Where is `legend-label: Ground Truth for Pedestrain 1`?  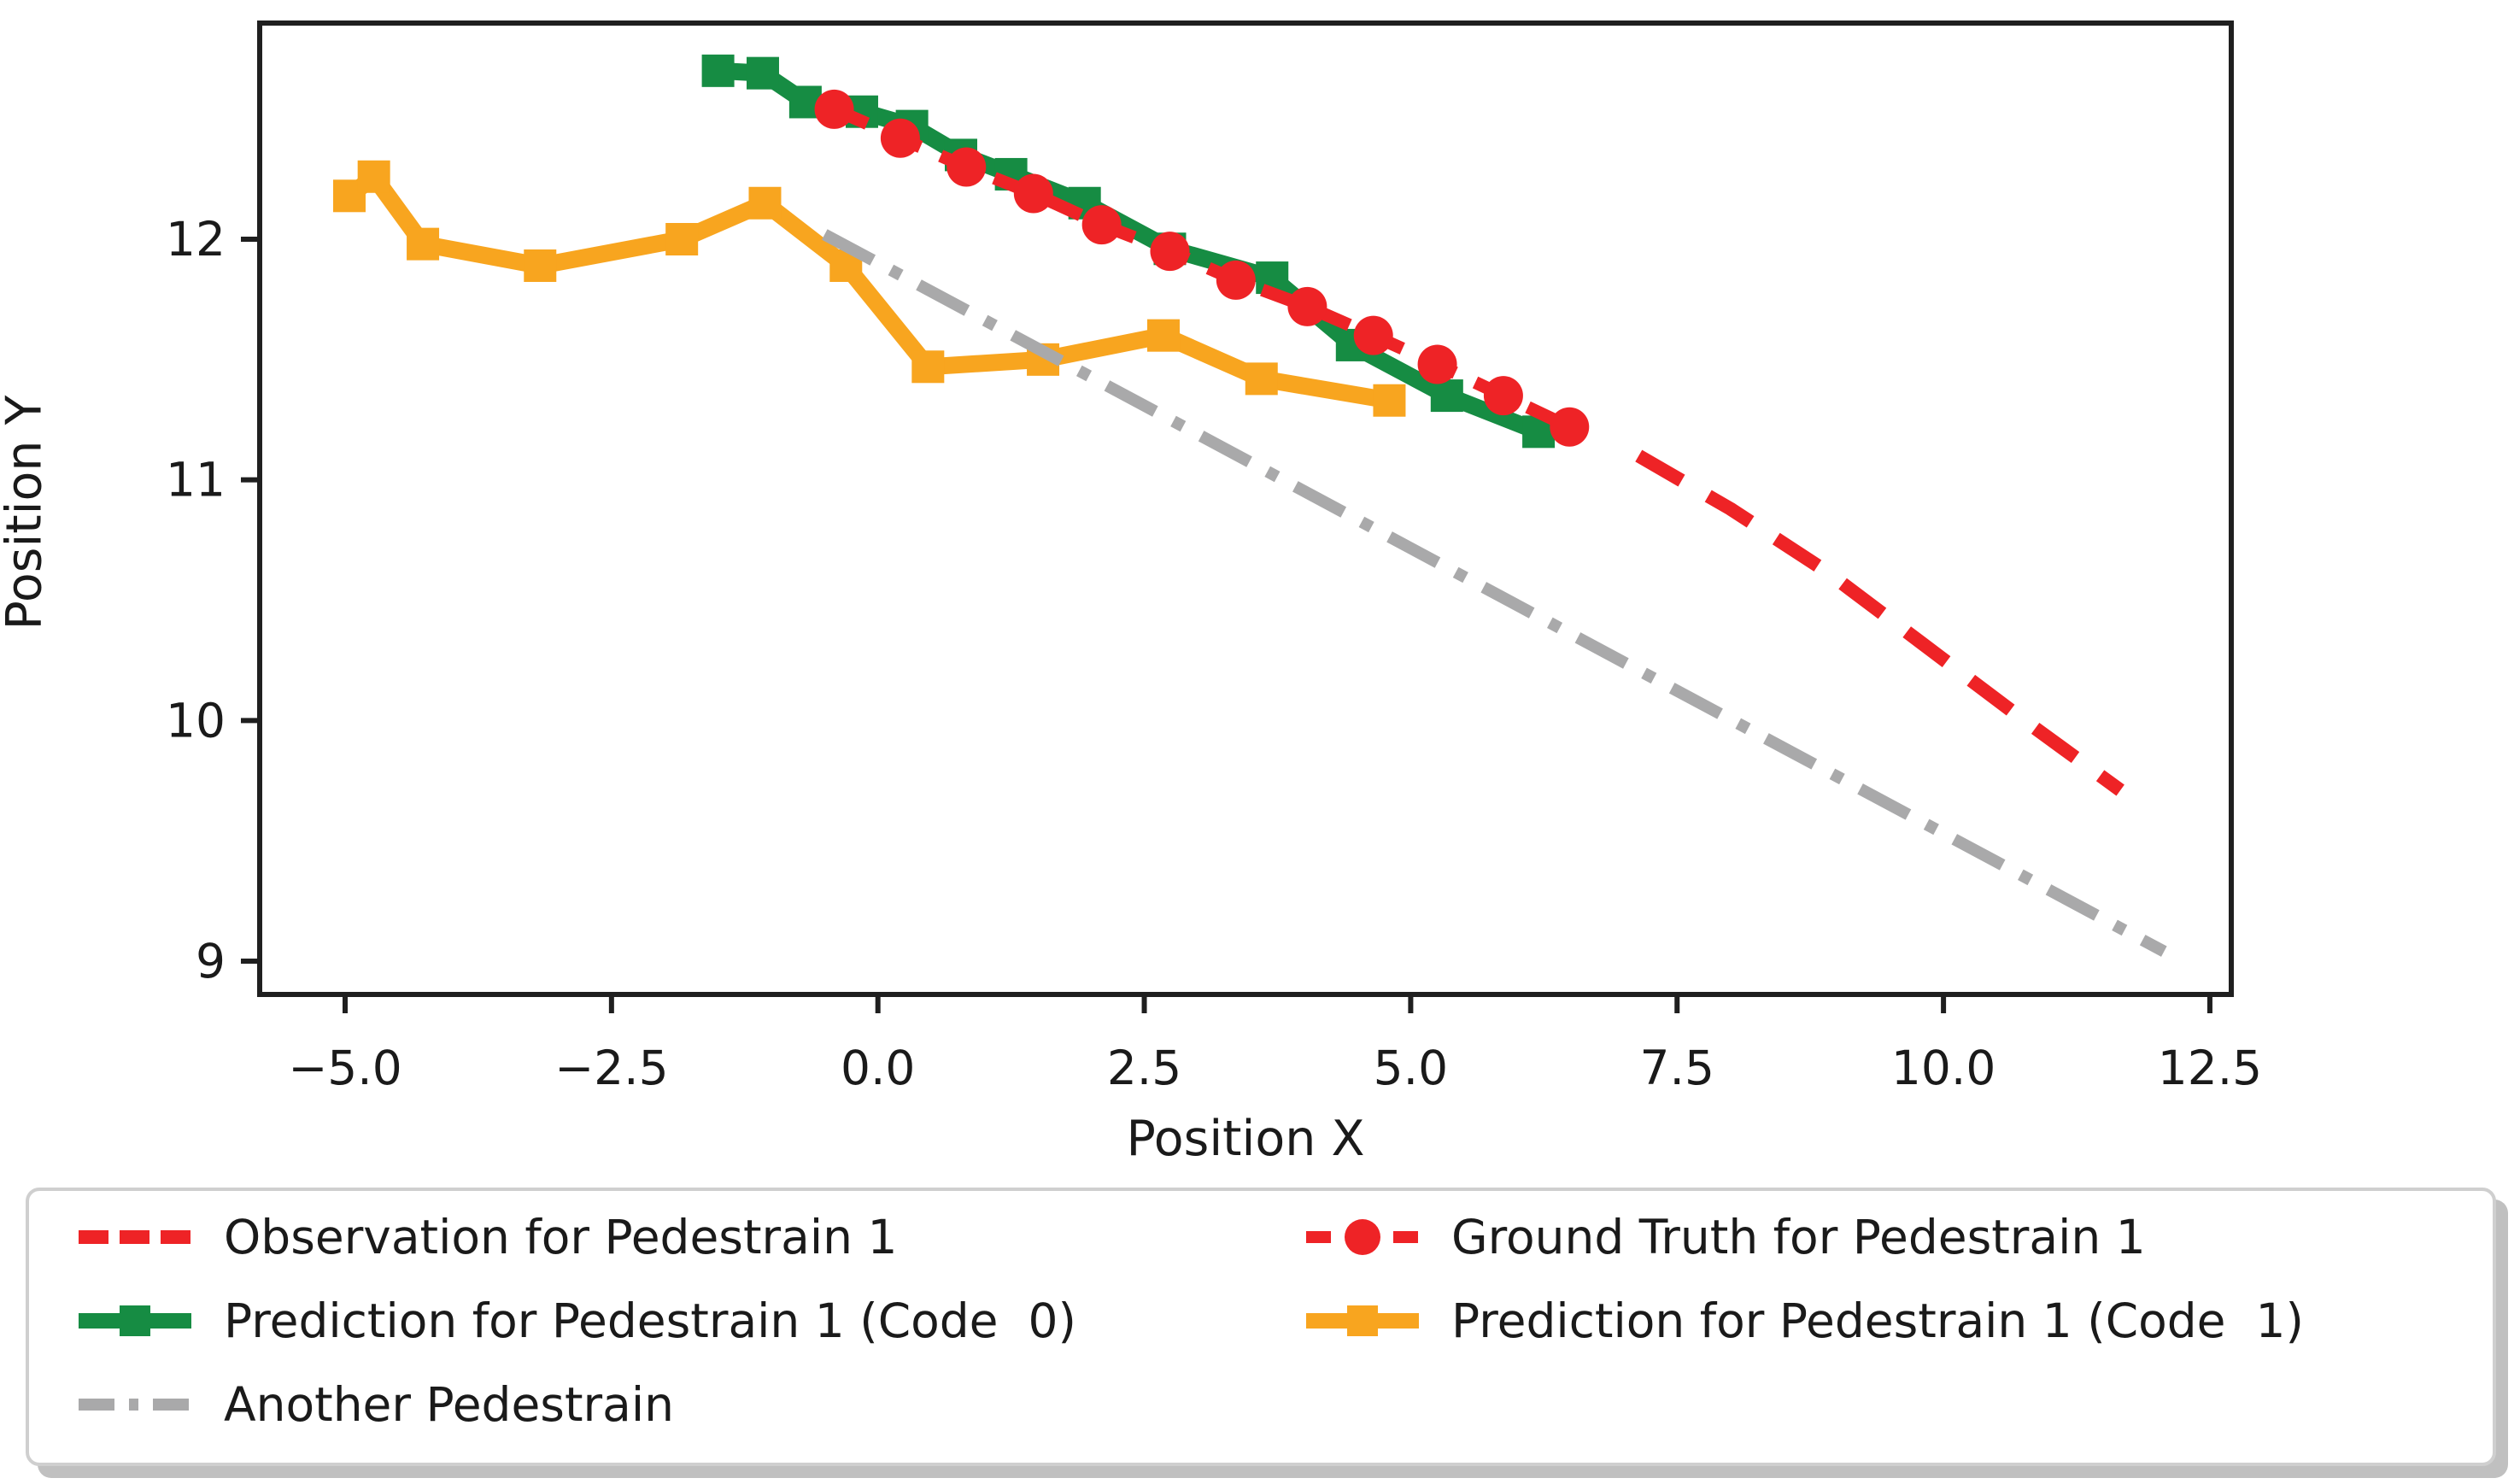 legend-label: Ground Truth for Pedestrain 1 is located at coordinates (1799, 1237).